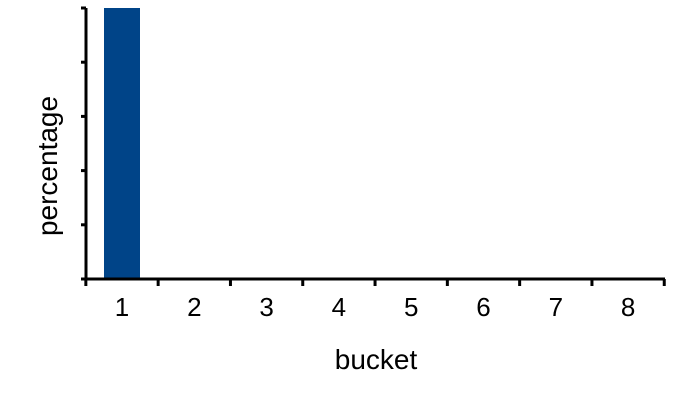  Describe the element at coordinates (266, 307) in the screenshot. I see `x-tick-label-3: 3` at that location.